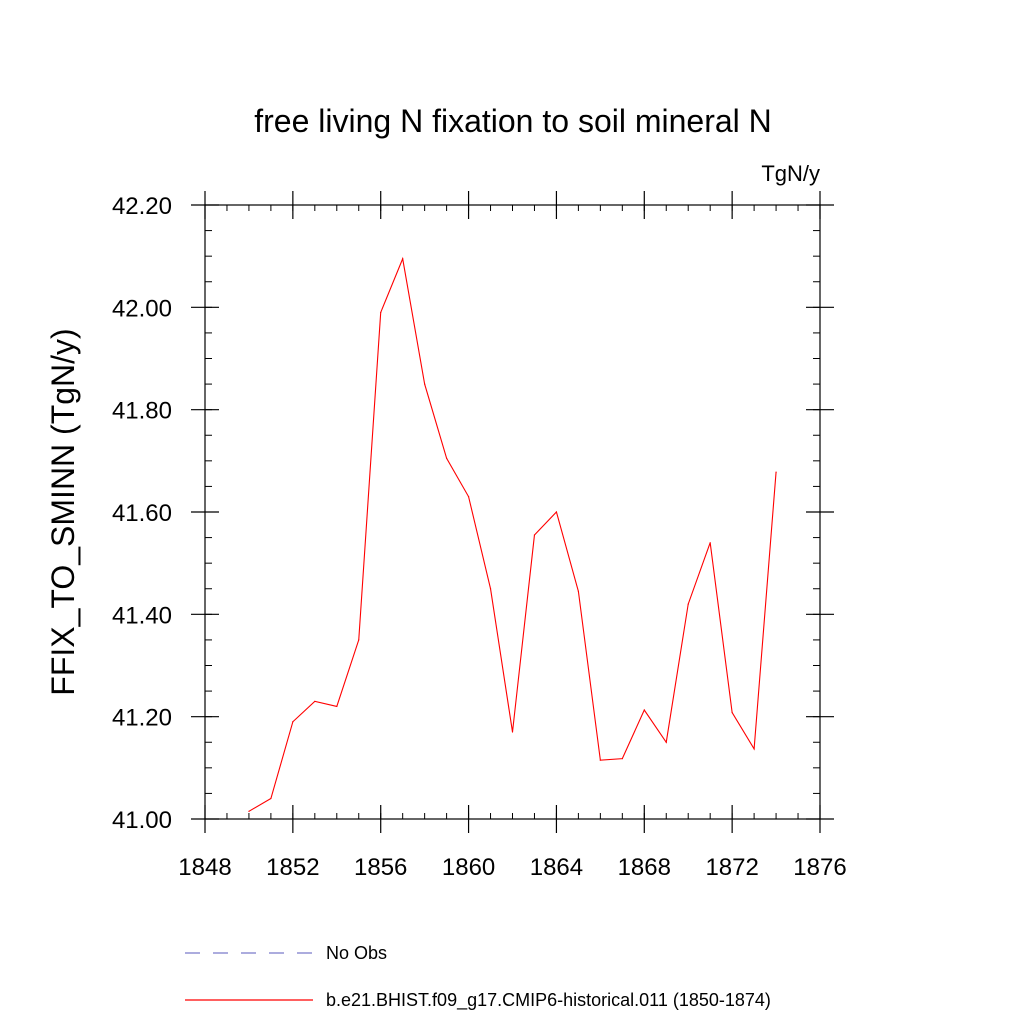 The image size is (1024, 1024). Describe the element at coordinates (512, 867) in the screenshot. I see `x-axis-tick-labels: 1848 1852 1856 1860 1864 1868 1872 1876` at that location.